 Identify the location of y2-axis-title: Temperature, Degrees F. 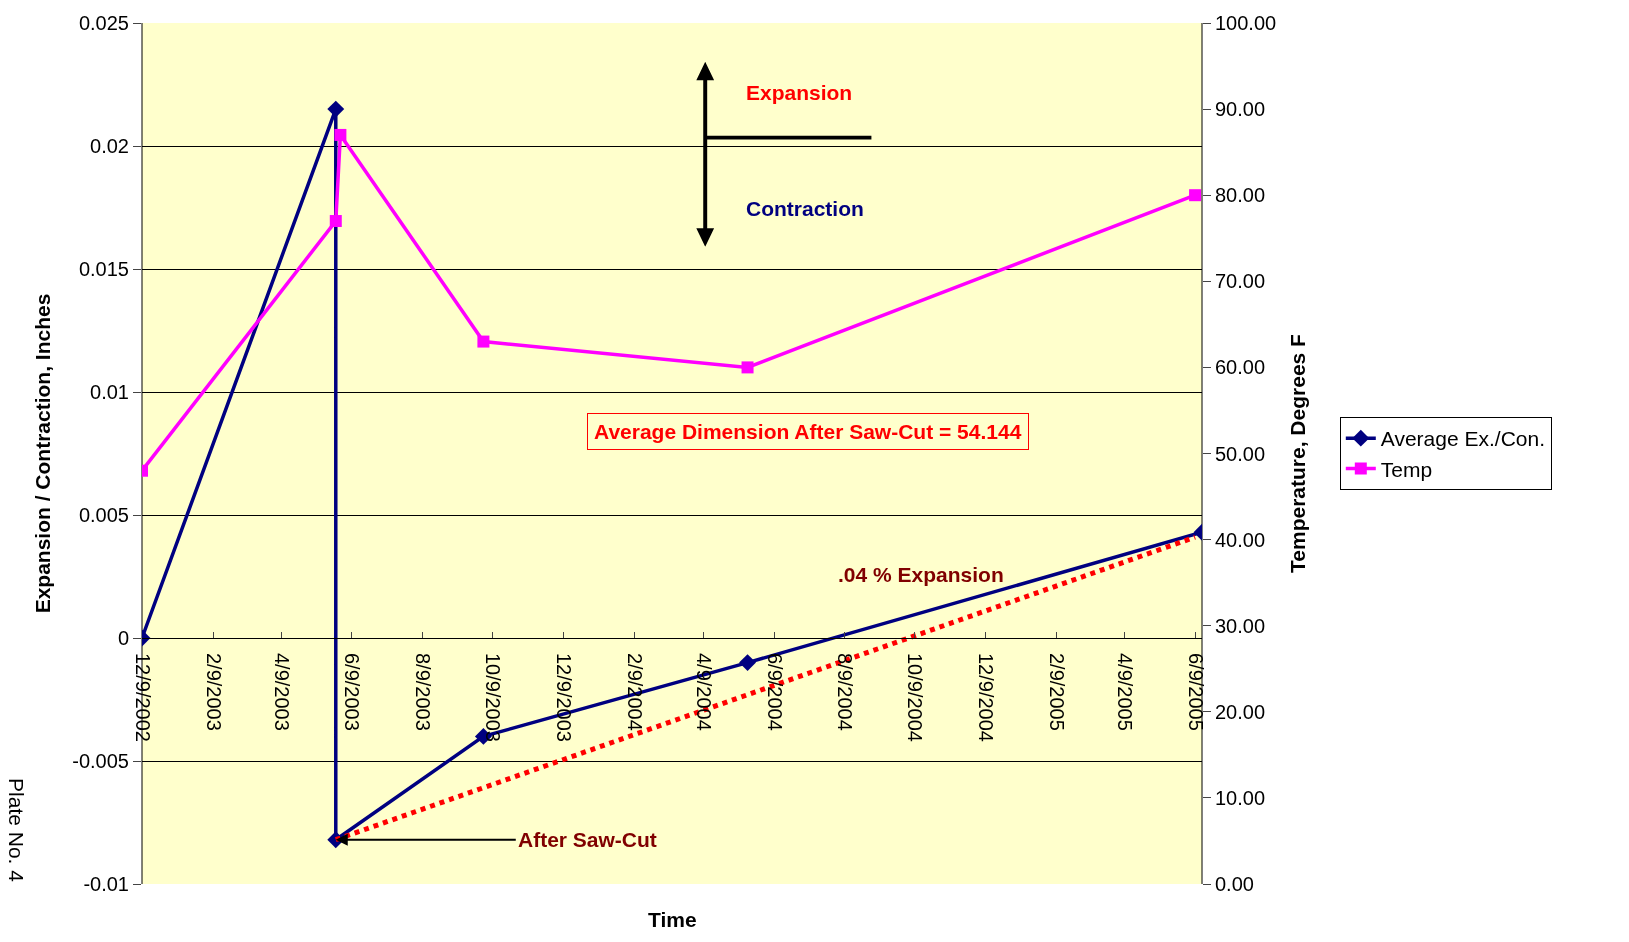
(1298, 453).